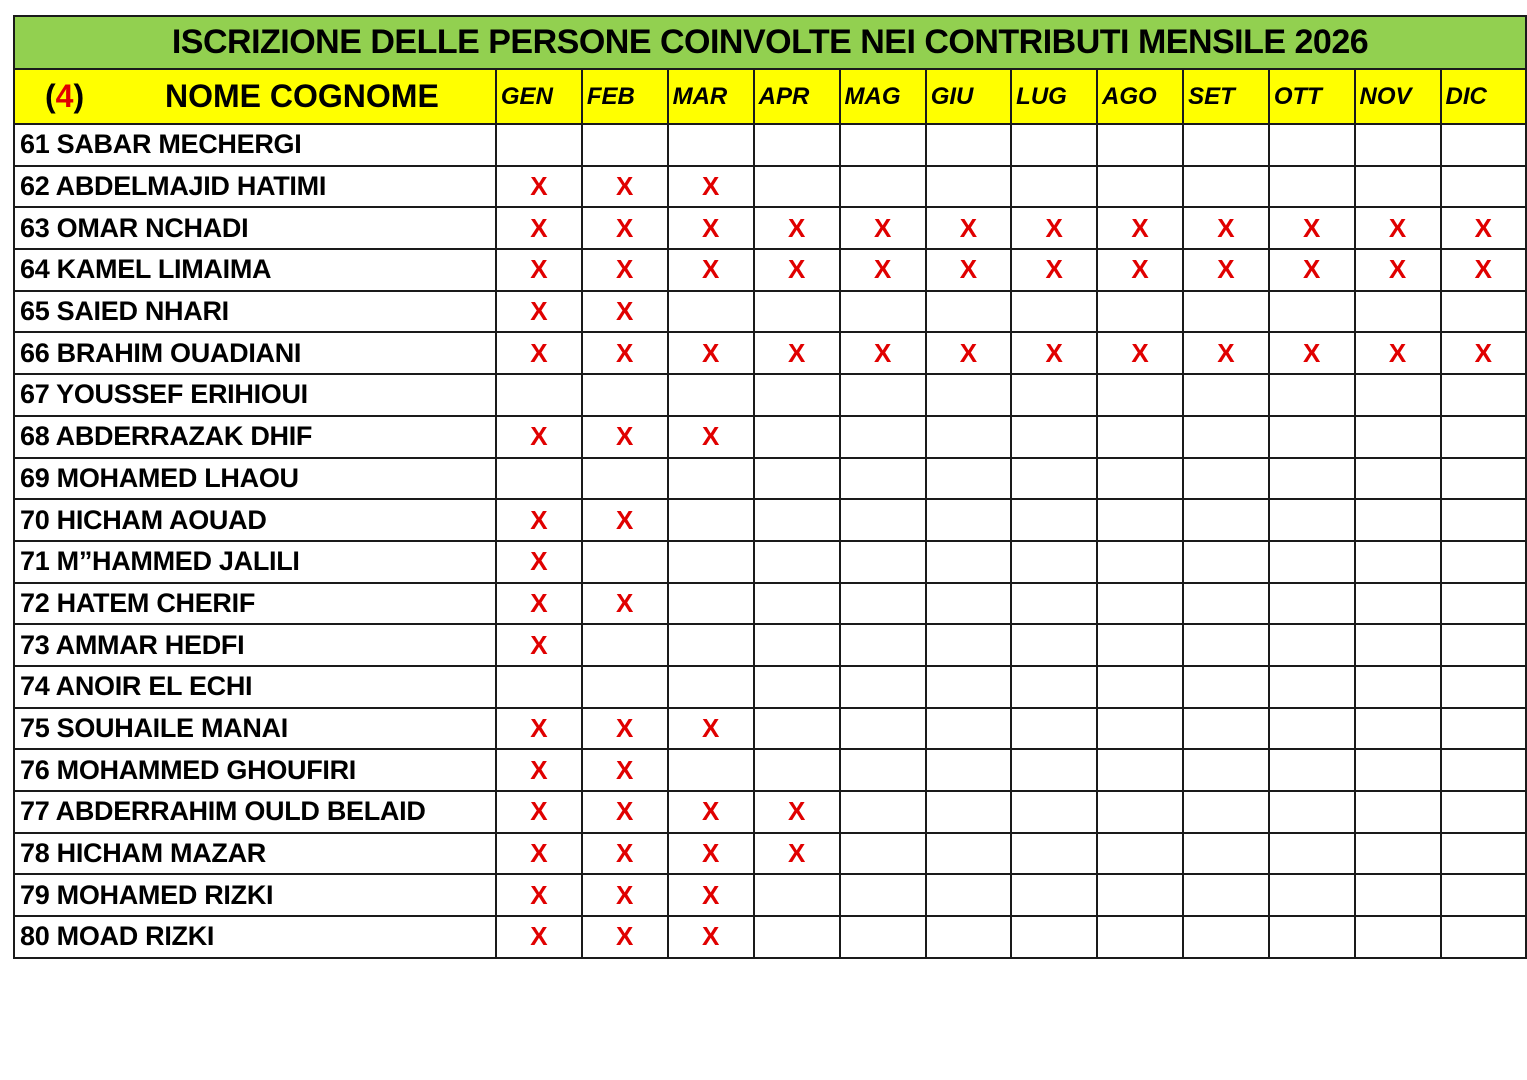 This screenshot has width=1527, height=1080. What do you see at coordinates (255, 812) in the screenshot?
I see `person-name-cell: 77 ABDERRAHIM OULD BELAID` at bounding box center [255, 812].